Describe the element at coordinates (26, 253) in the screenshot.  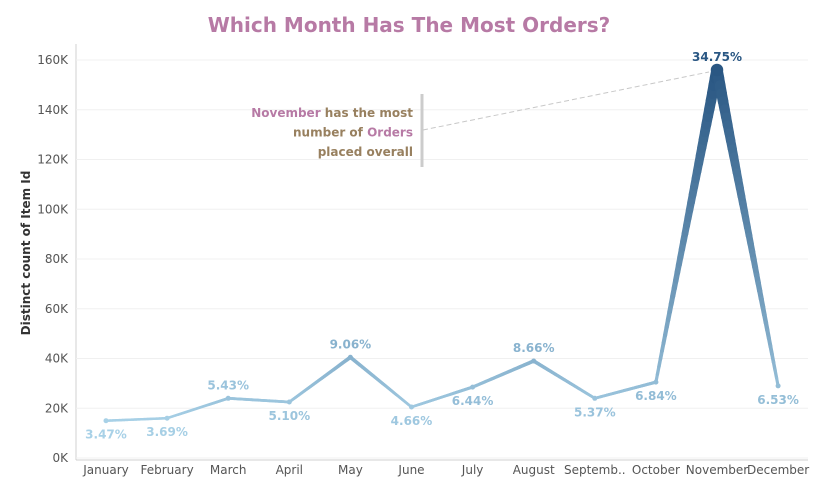
I see `y-axis-label: Distinct count of Item Id` at that location.